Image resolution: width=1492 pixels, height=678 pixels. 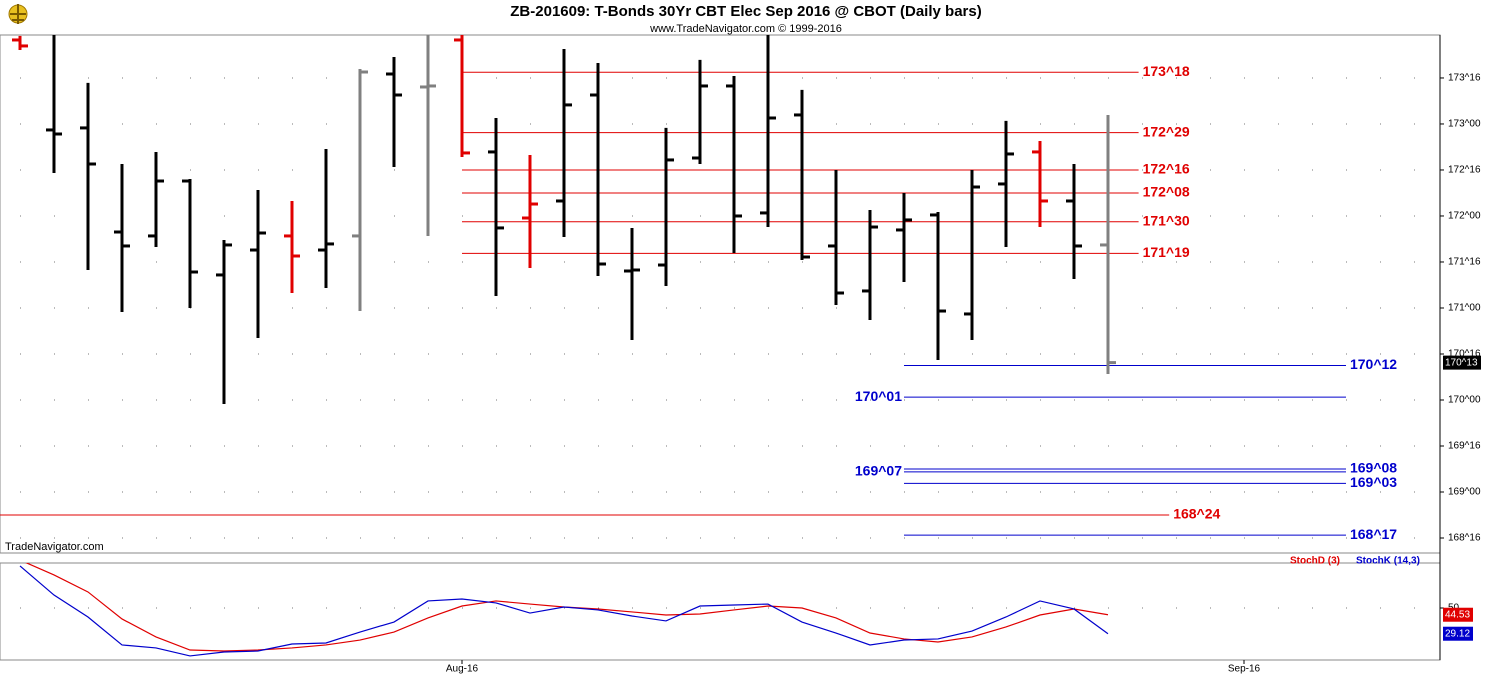 What do you see at coordinates (1373, 482) in the screenshot?
I see `level-label: 169^03` at bounding box center [1373, 482].